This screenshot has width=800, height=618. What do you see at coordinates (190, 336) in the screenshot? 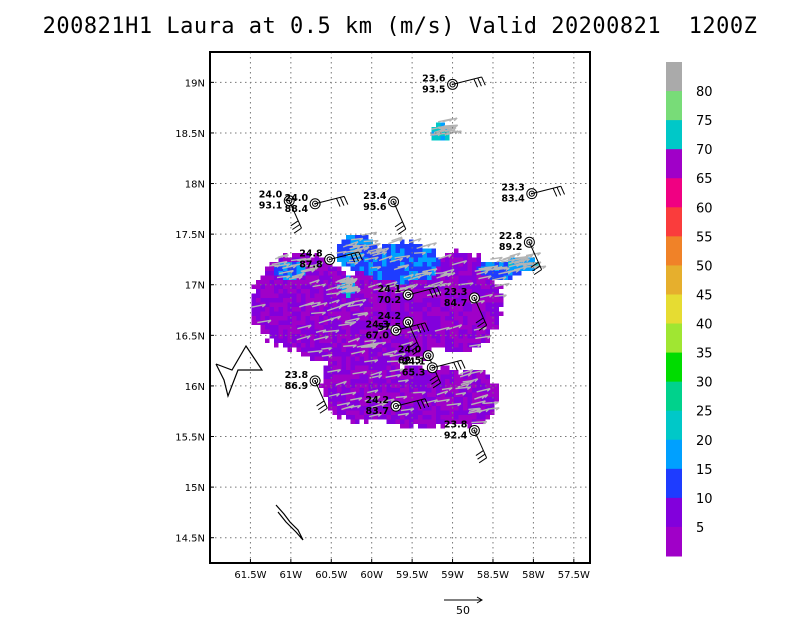
I see `y-tick-label: 16.5N` at bounding box center [190, 336].